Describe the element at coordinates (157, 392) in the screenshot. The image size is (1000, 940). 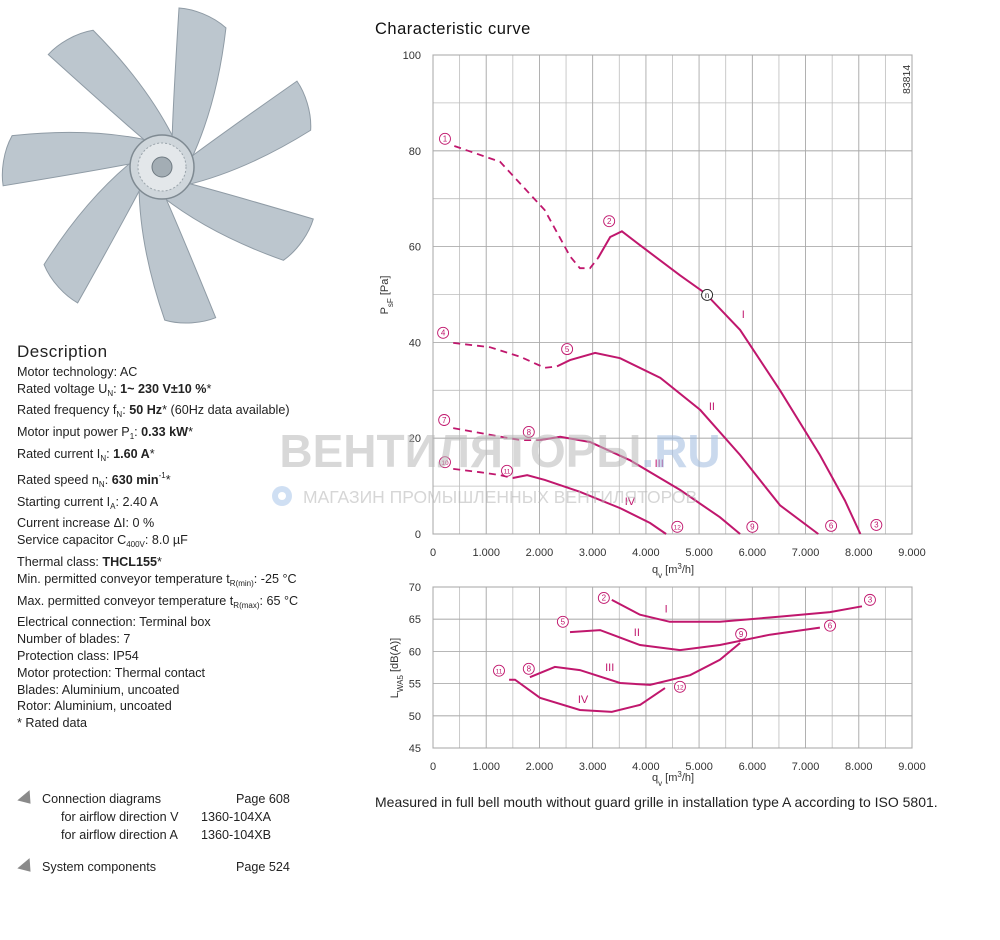
I see `description-line: Rated voltage UN: 1~ 230 V±10 %*` at that location.